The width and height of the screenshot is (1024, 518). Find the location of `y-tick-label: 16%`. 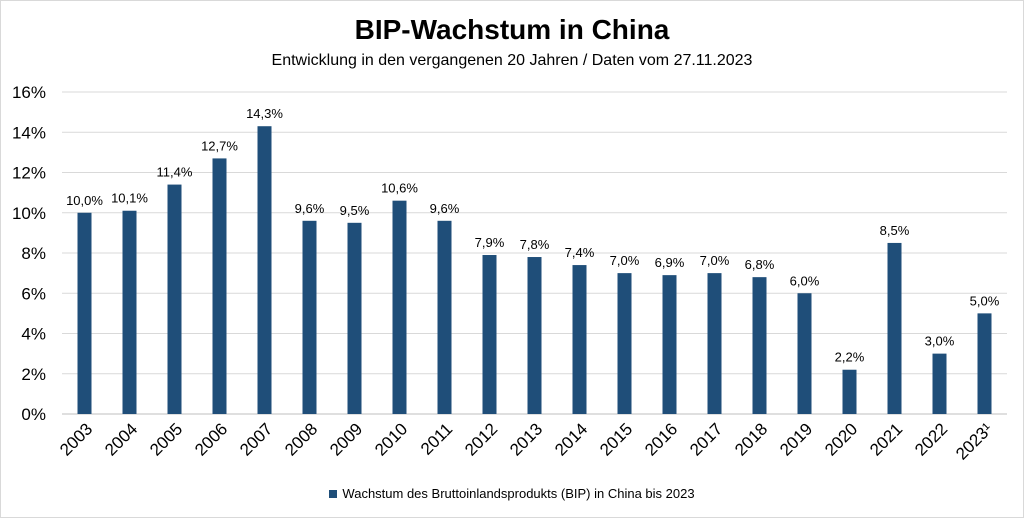

y-tick-label: 16% is located at coordinates (29, 92).